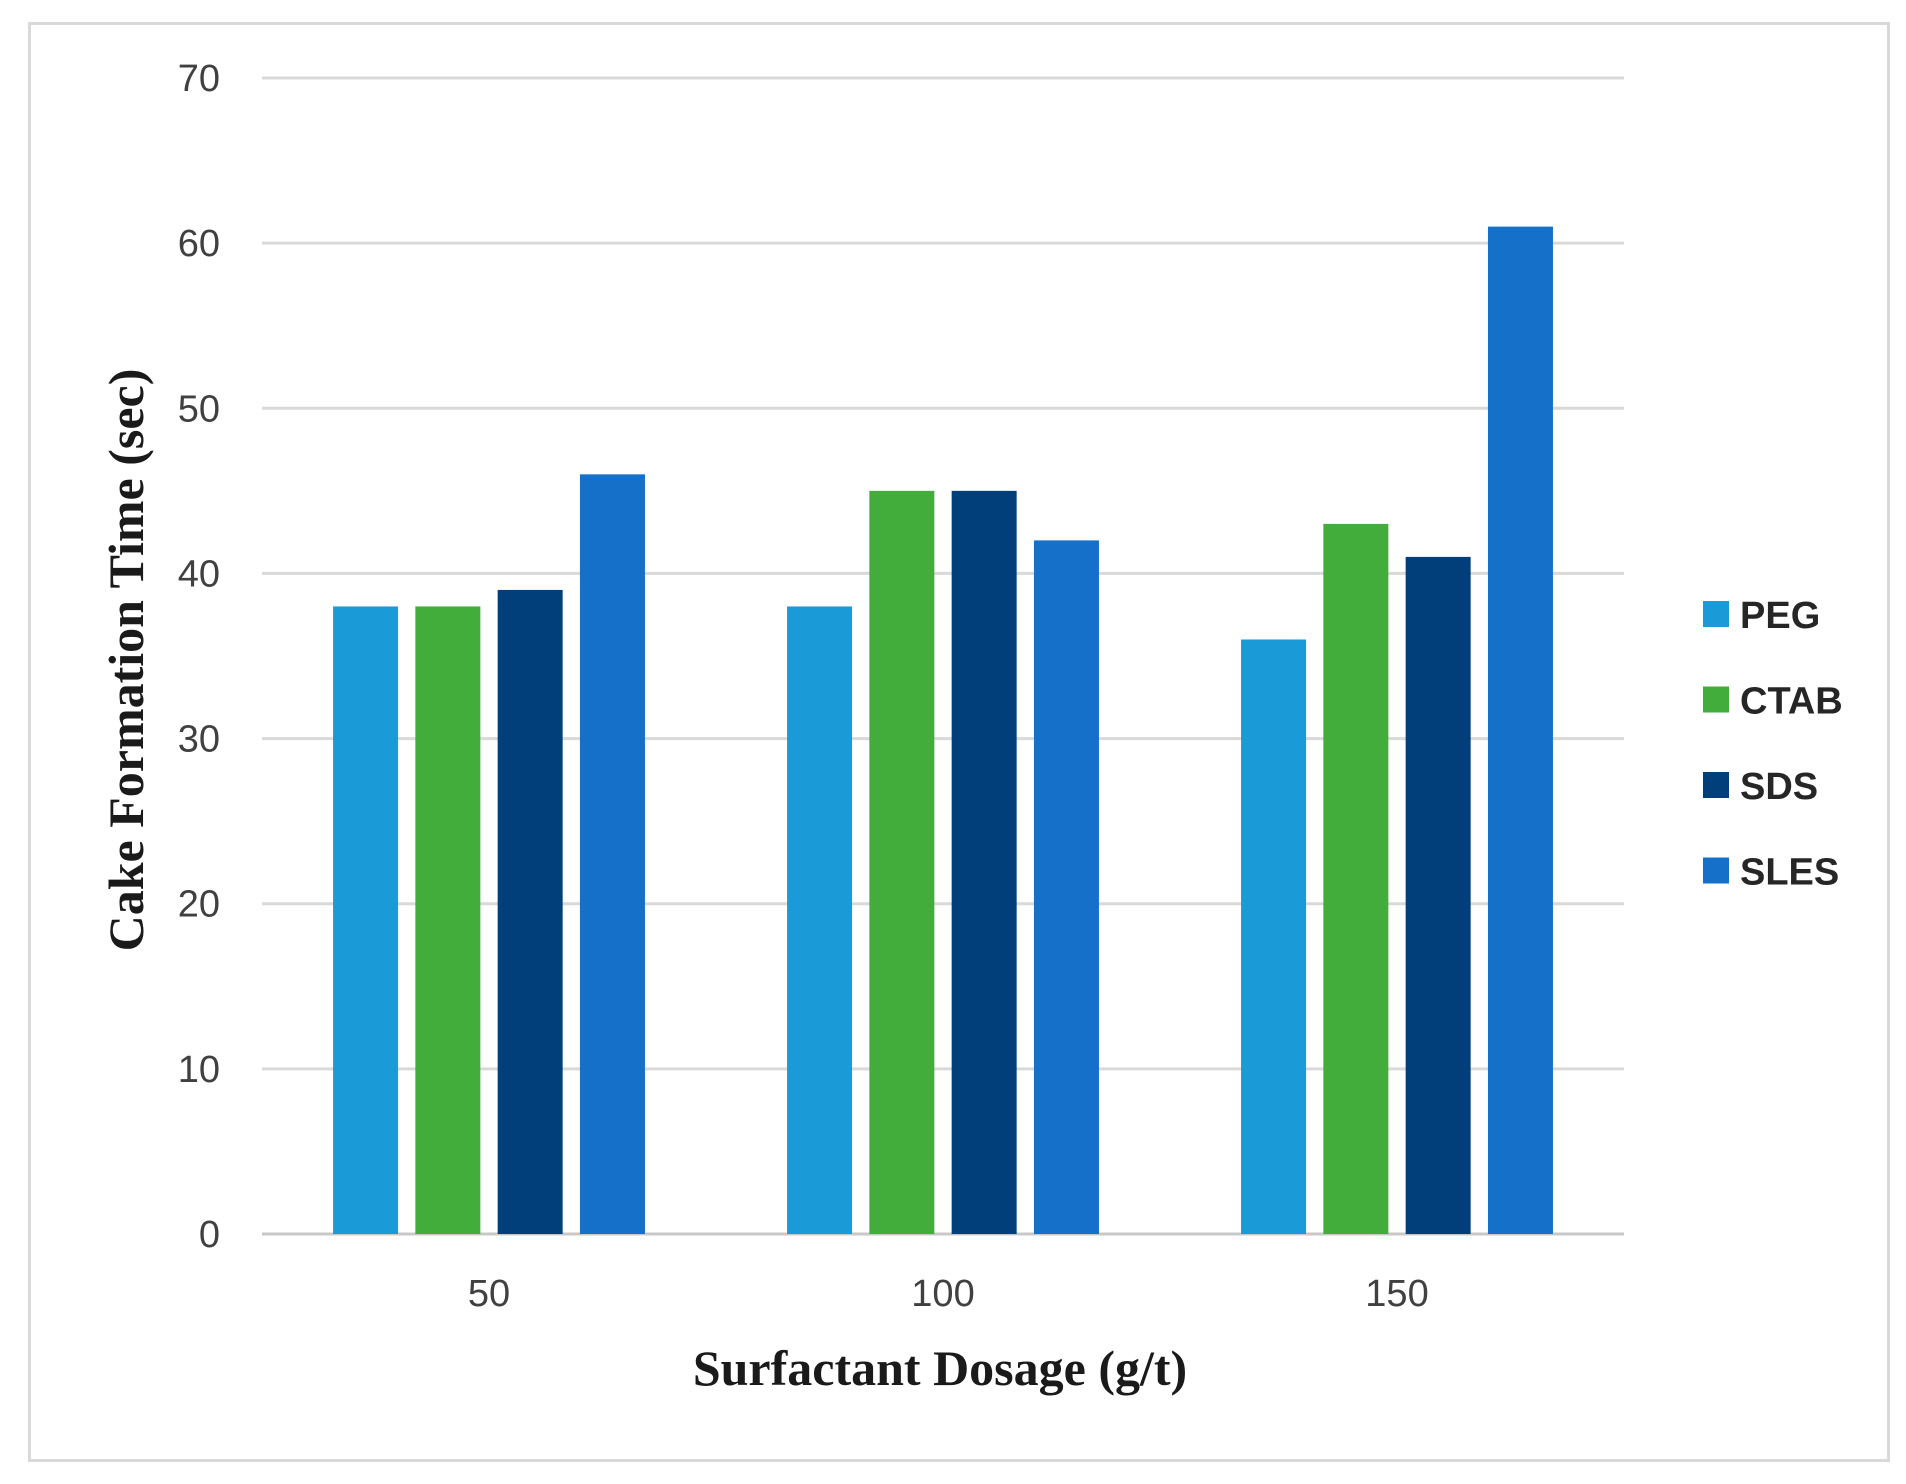  Describe the element at coordinates (942, 1294) in the screenshot. I see `x-tick-label-100: 100` at that location.